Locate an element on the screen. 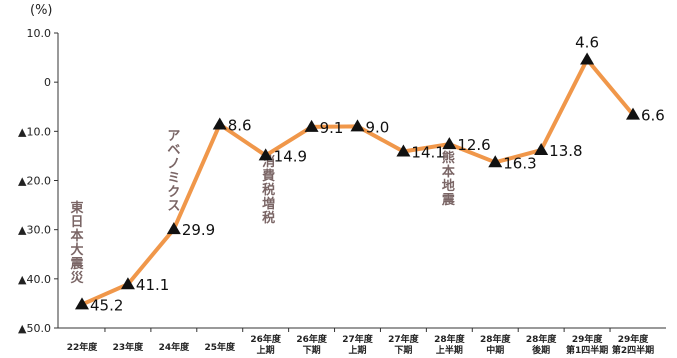 This screenshot has width=677, height=358. data-label: 14.9 is located at coordinates (290, 156).